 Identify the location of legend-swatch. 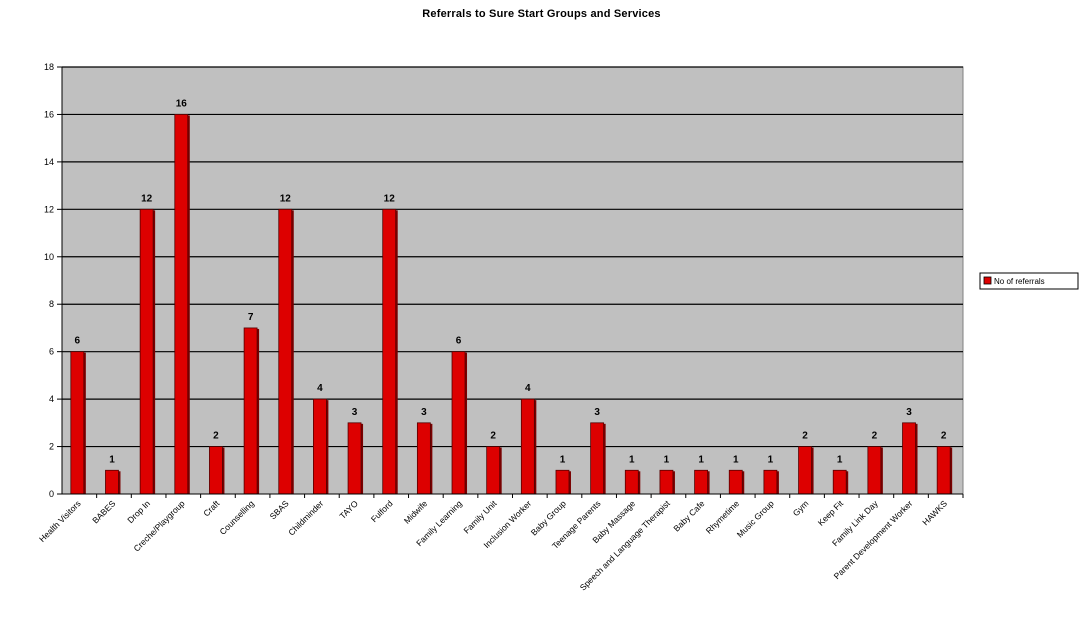
(987, 280).